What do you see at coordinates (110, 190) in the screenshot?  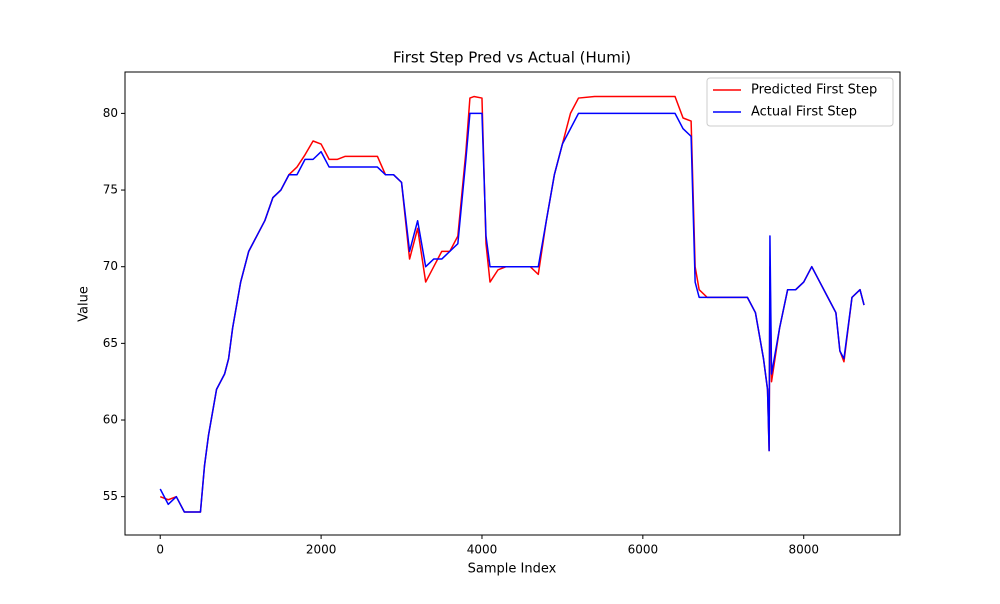 I see `y-tick-label: 75` at bounding box center [110, 190].